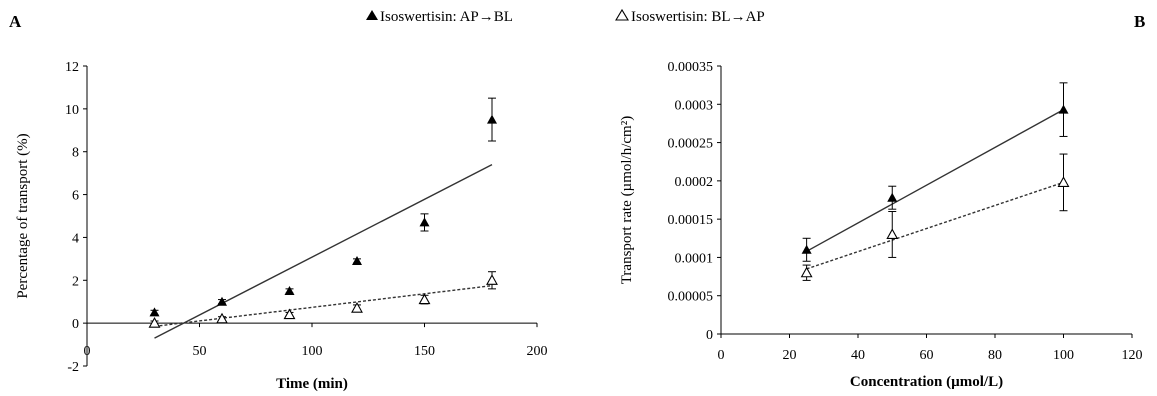 The width and height of the screenshot is (1157, 396). What do you see at coordinates (698, 17) in the screenshot?
I see `legend-series2-label: Isoswertisin: BL→AP` at bounding box center [698, 17].